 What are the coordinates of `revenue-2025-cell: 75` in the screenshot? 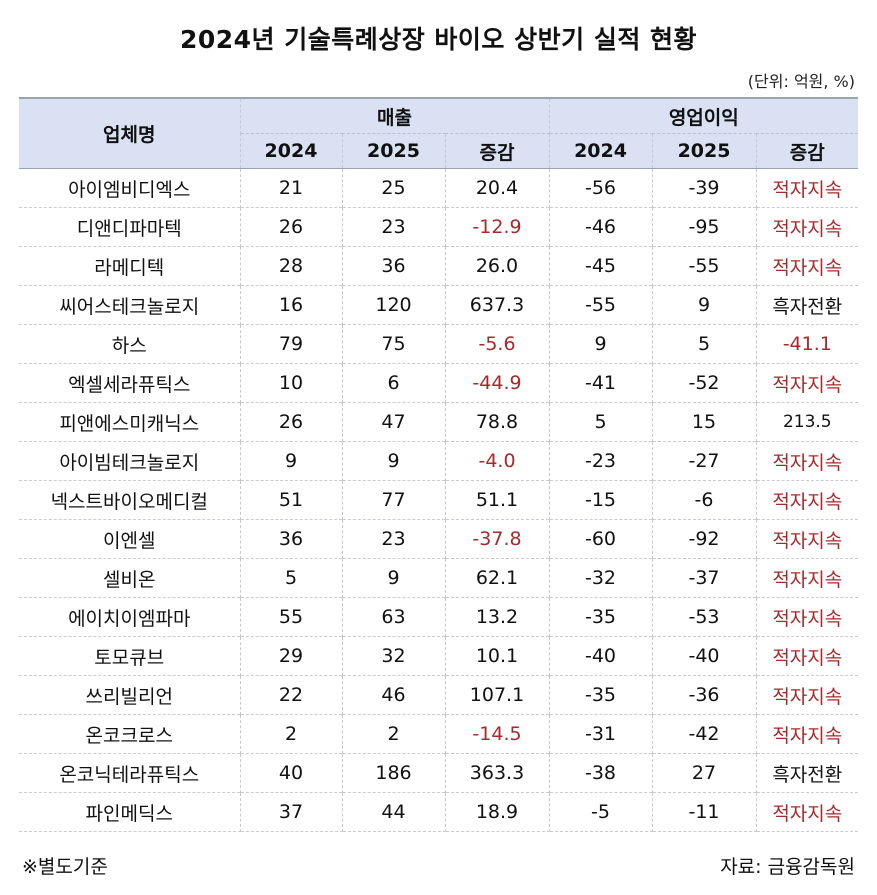 It's located at (394, 344).